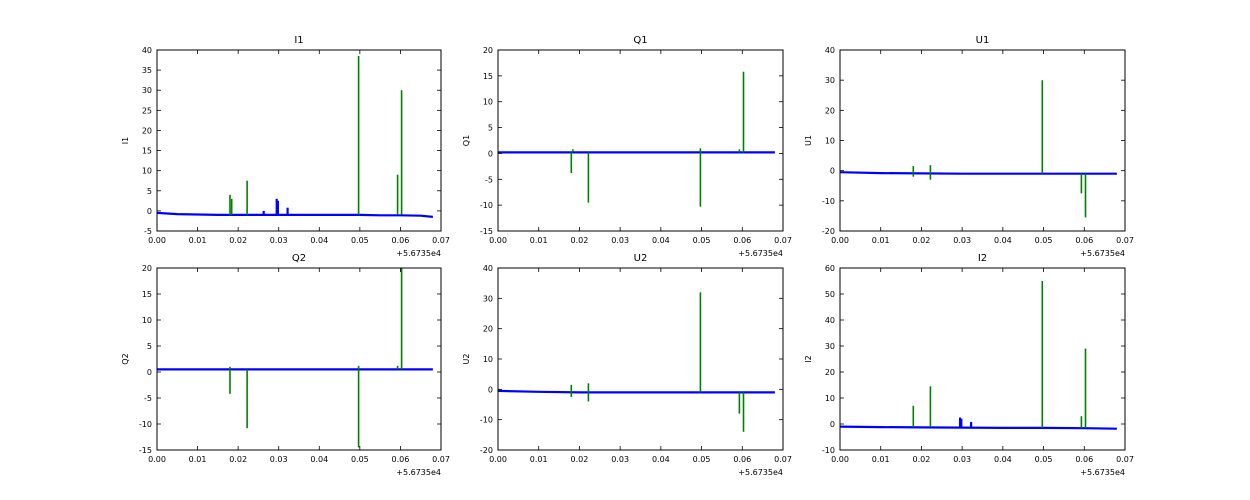 This screenshot has width=1250, height=500. Describe the element at coordinates (147, 151) in the screenshot. I see `y-tick-label: 15` at that location.